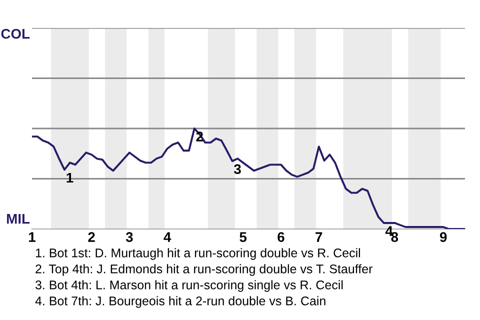 The height and width of the screenshot is (320, 480). I want to click on x-tick-label: 3, so click(129, 237).